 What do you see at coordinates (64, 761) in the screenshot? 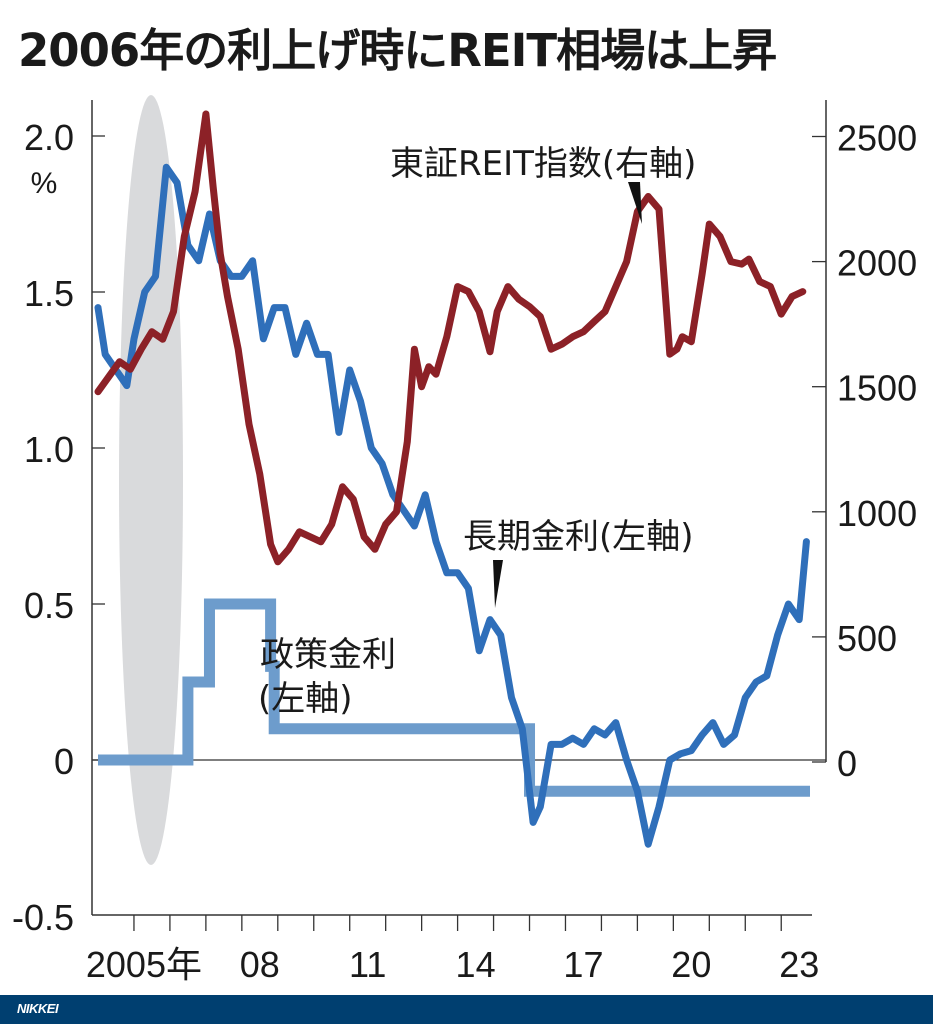
I see `left-tick-label: 0` at bounding box center [64, 761].